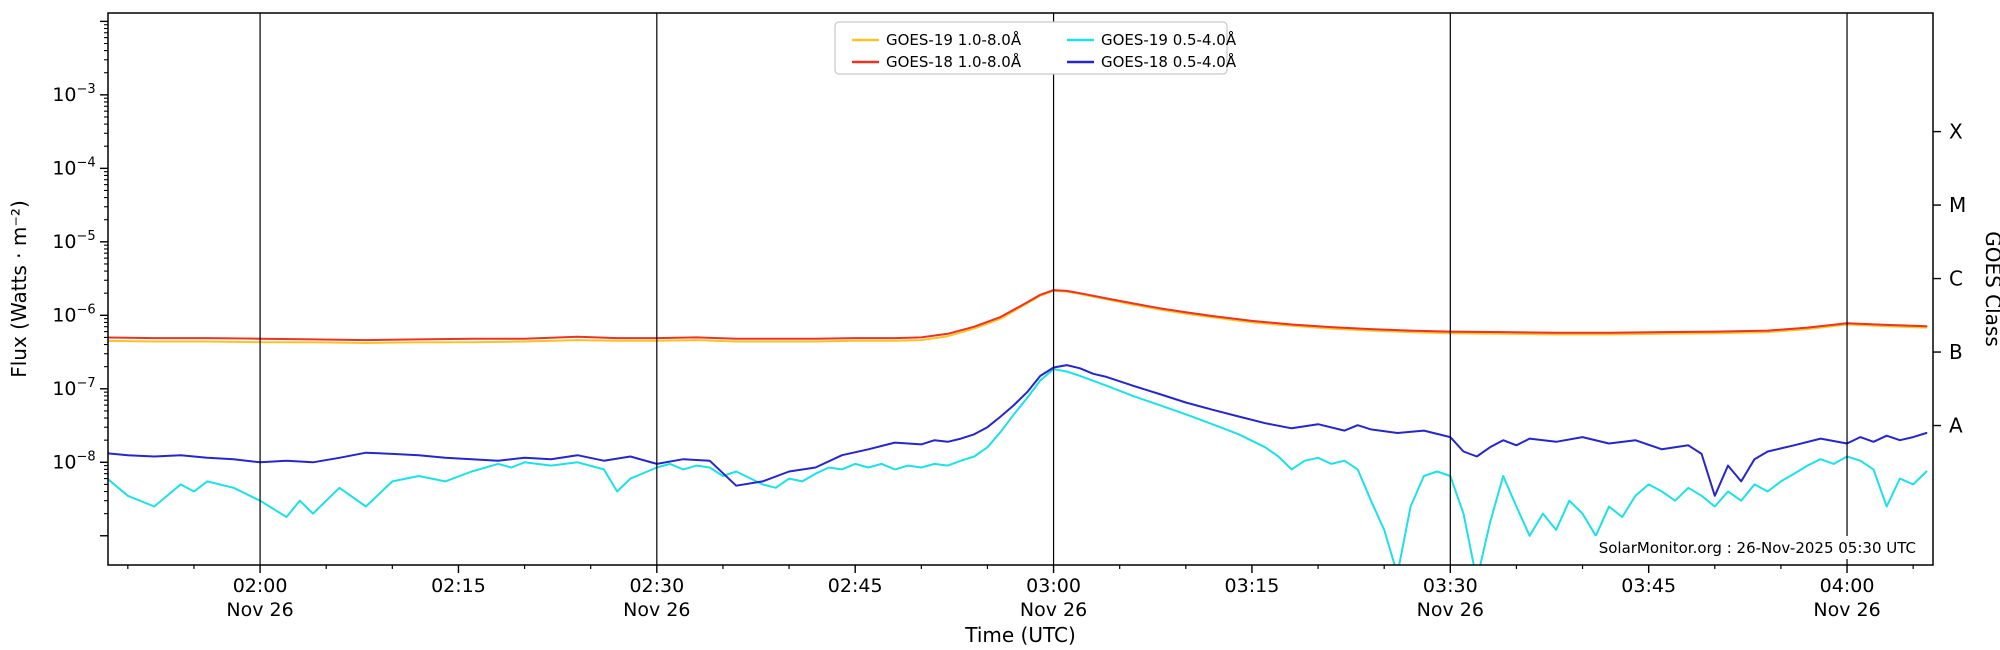 The image size is (2000, 650). I want to click on y-tick-label: 10⁻⁷, so click(73, 388).